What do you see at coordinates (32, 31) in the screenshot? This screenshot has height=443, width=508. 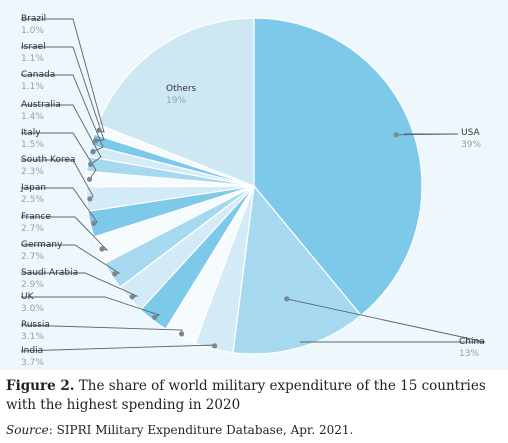 I see `slice-value-brazil: 1.0%` at bounding box center [32, 31].